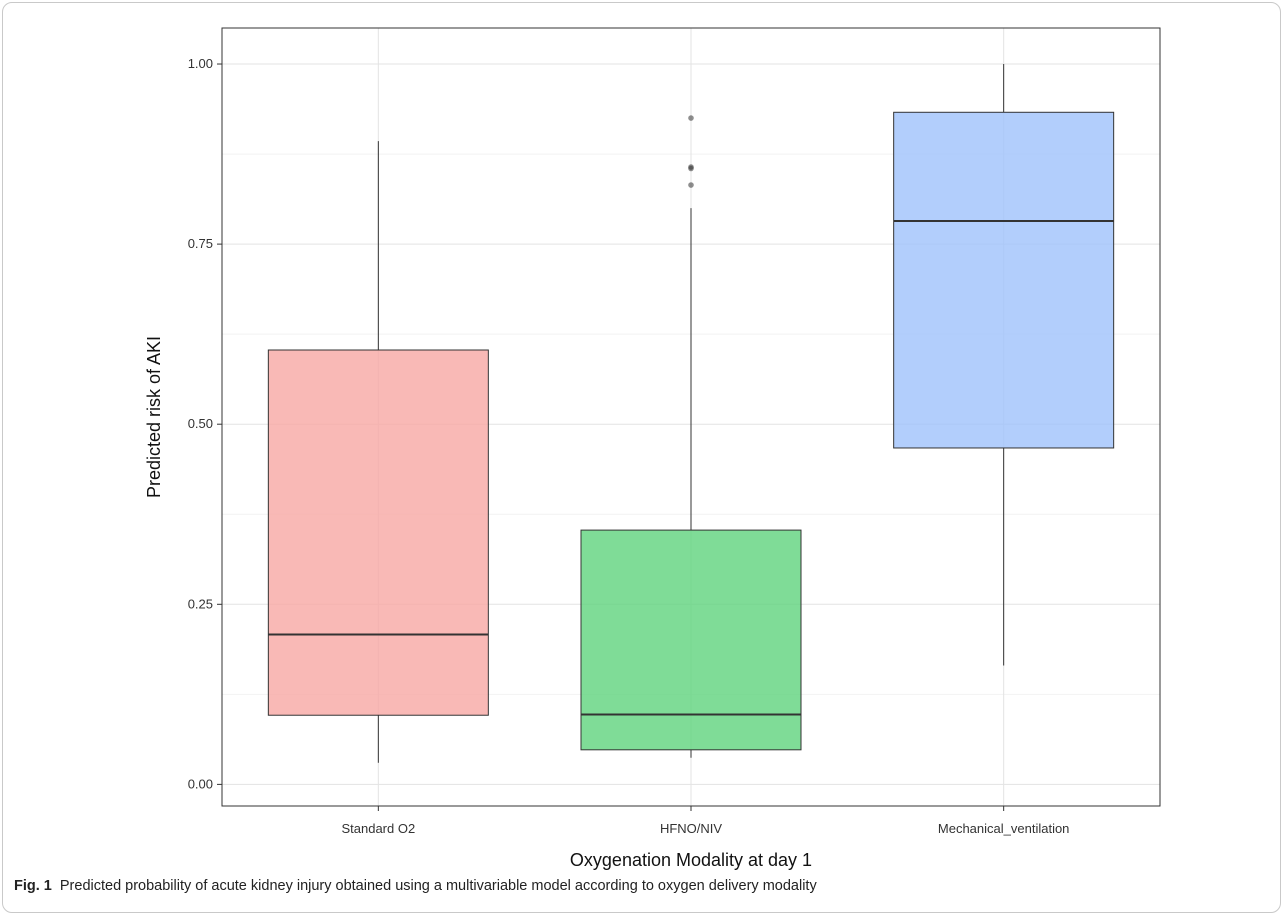 The height and width of the screenshot is (917, 1285). Describe the element at coordinates (1004, 828) in the screenshot. I see `x-tick-label: Mechanical_ventilation` at that location.